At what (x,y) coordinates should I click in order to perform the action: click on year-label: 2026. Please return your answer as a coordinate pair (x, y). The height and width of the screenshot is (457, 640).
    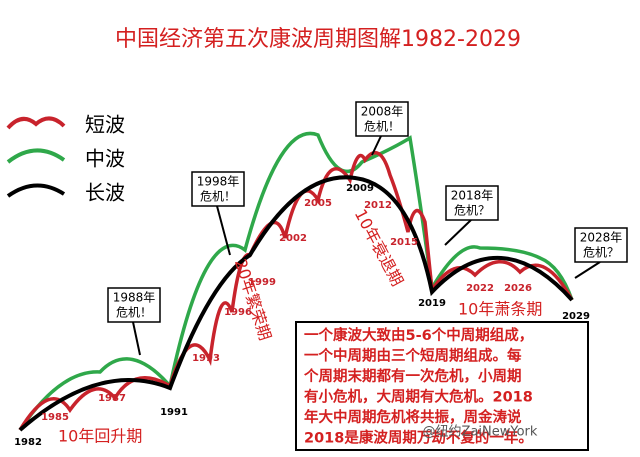
    Looking at the image, I should click on (518, 288).